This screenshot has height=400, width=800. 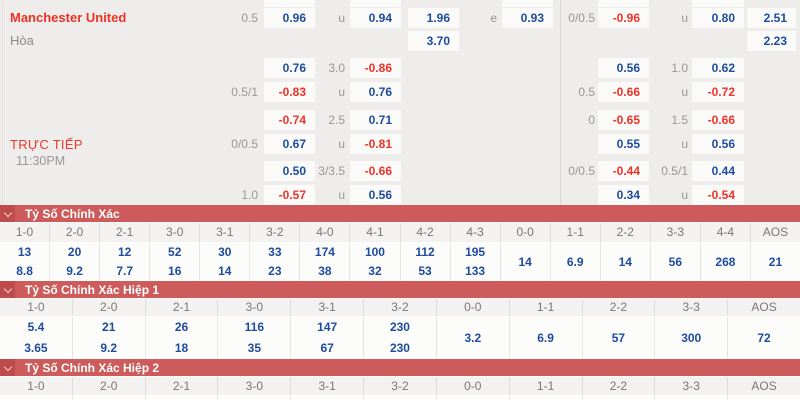 I want to click on odds-cell: 3.70, so click(x=433, y=41).